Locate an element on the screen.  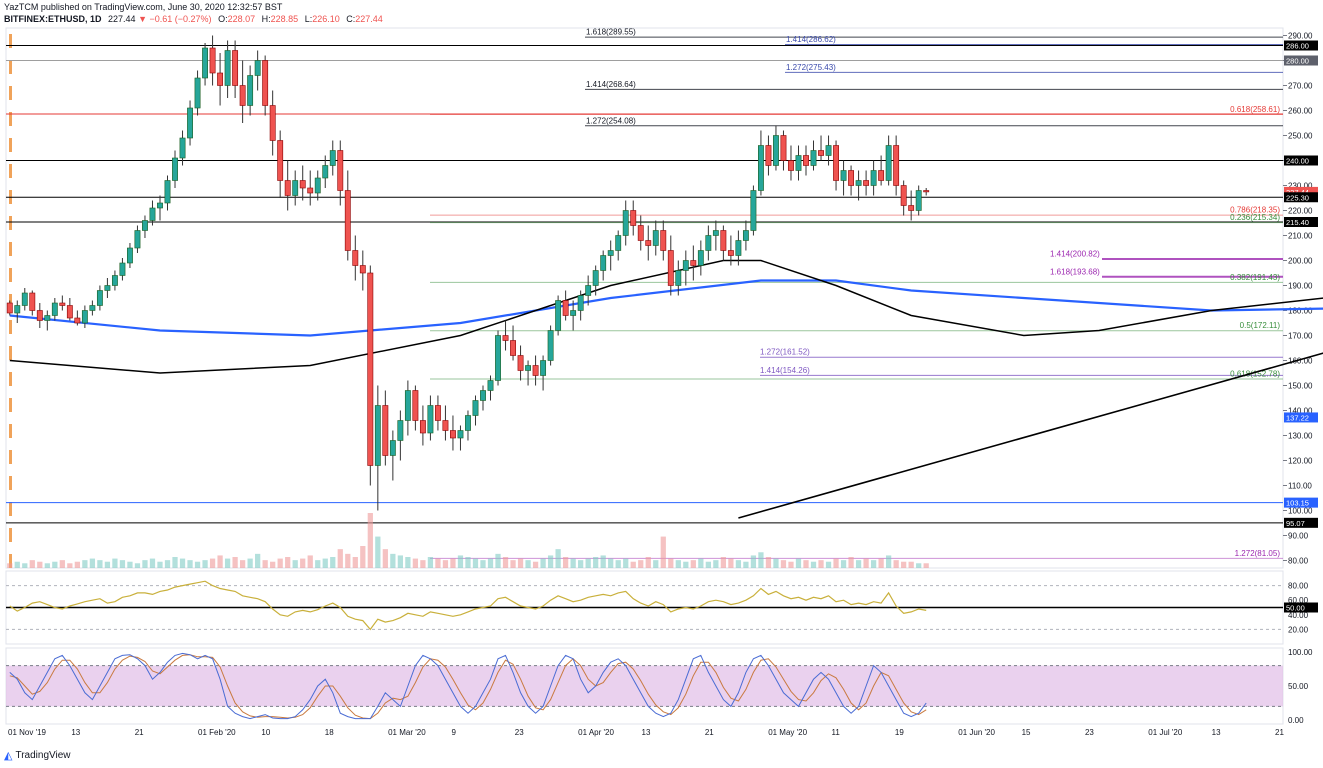
price-axis-label: 180.00 is located at coordinates (1300, 311).